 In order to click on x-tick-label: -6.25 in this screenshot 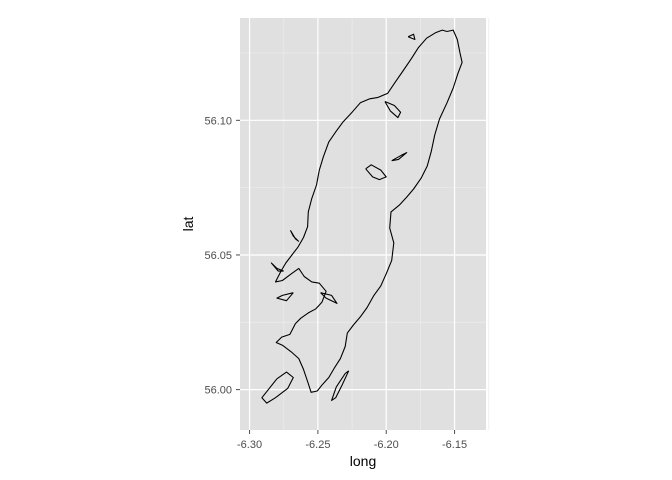, I will do `click(317, 445)`.